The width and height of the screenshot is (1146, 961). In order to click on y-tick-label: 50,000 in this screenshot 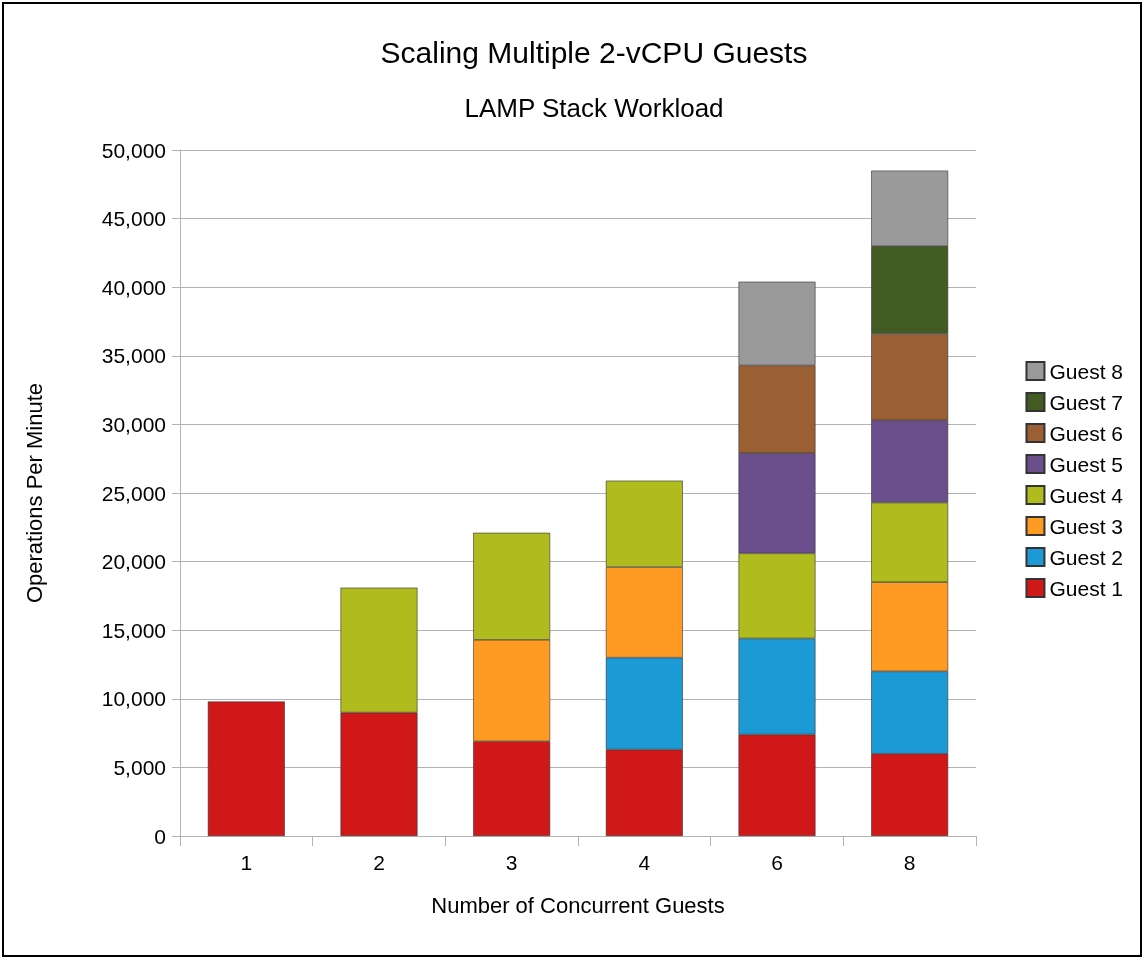, I will do `click(133, 150)`.